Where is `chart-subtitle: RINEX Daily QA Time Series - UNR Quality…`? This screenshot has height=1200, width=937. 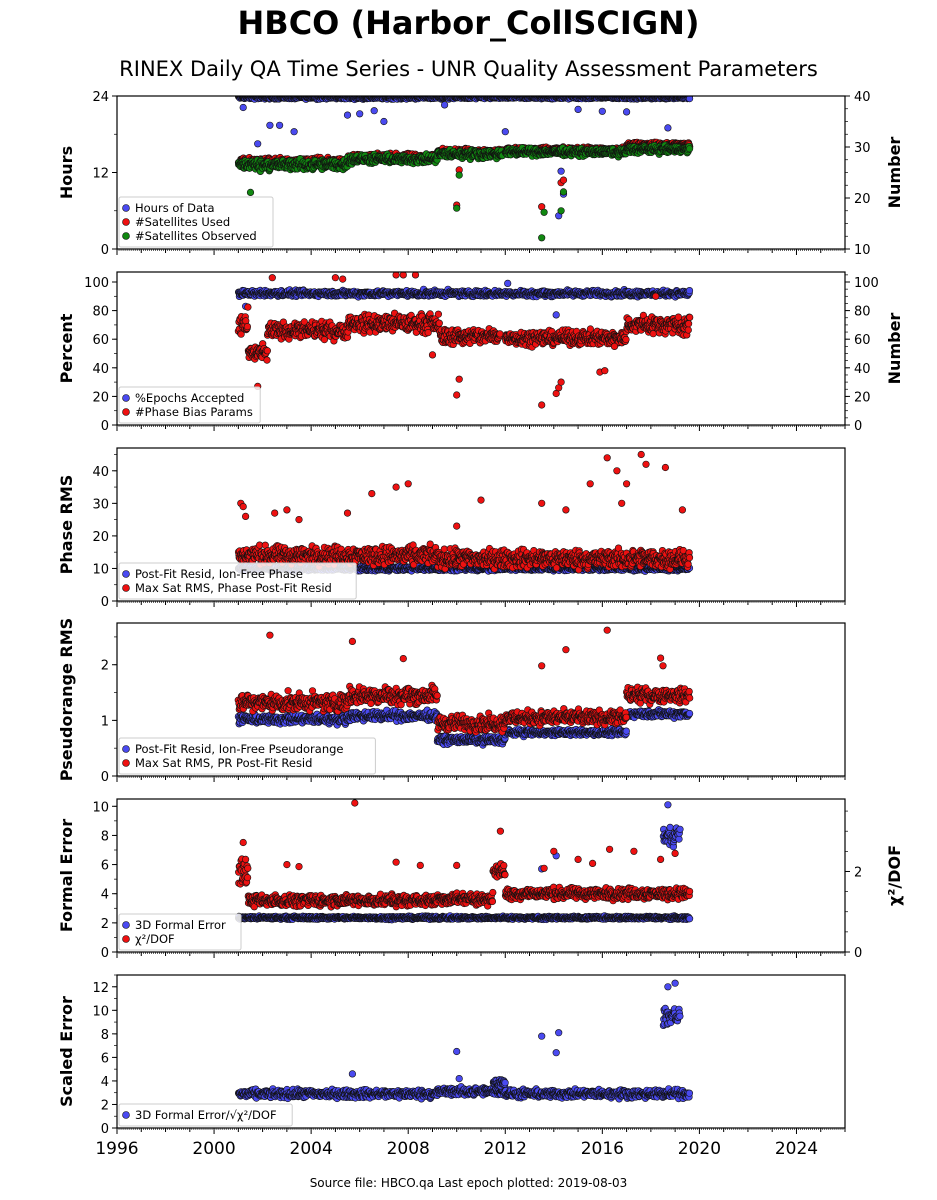
chart-subtitle: RINEX Daily QA Time Series - UNR Quality… is located at coordinates (468, 69).